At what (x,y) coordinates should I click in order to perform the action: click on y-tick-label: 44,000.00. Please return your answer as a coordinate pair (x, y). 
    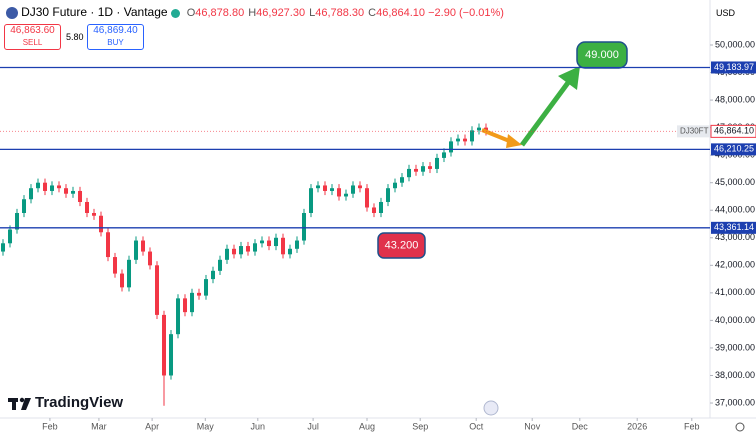
    Looking at the image, I should click on (735, 210).